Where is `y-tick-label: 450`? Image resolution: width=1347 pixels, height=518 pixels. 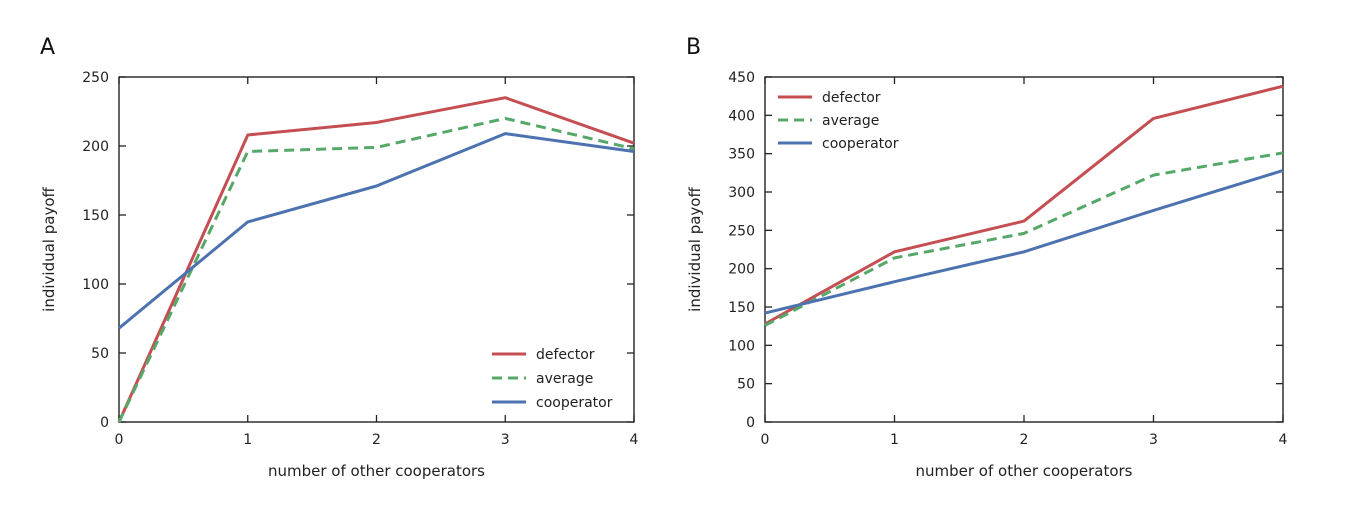
y-tick-label: 450 is located at coordinates (741, 78).